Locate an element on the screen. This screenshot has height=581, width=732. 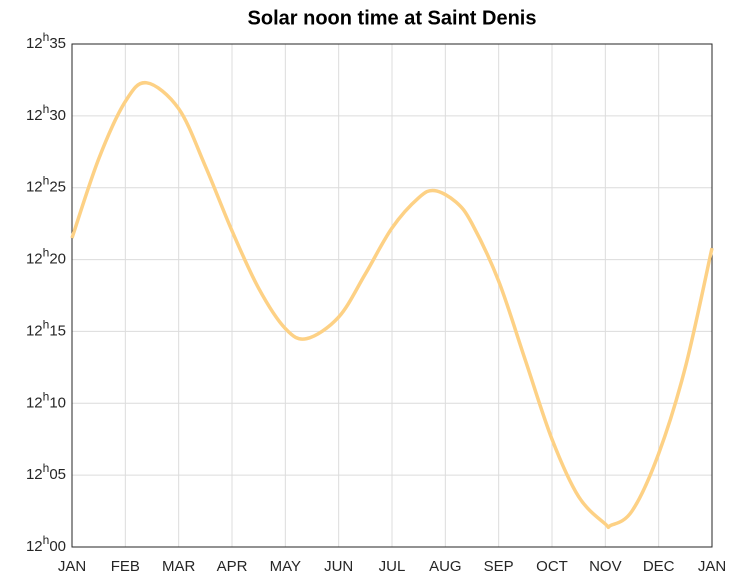
y-tick-label: 12h05 is located at coordinates (46, 472).